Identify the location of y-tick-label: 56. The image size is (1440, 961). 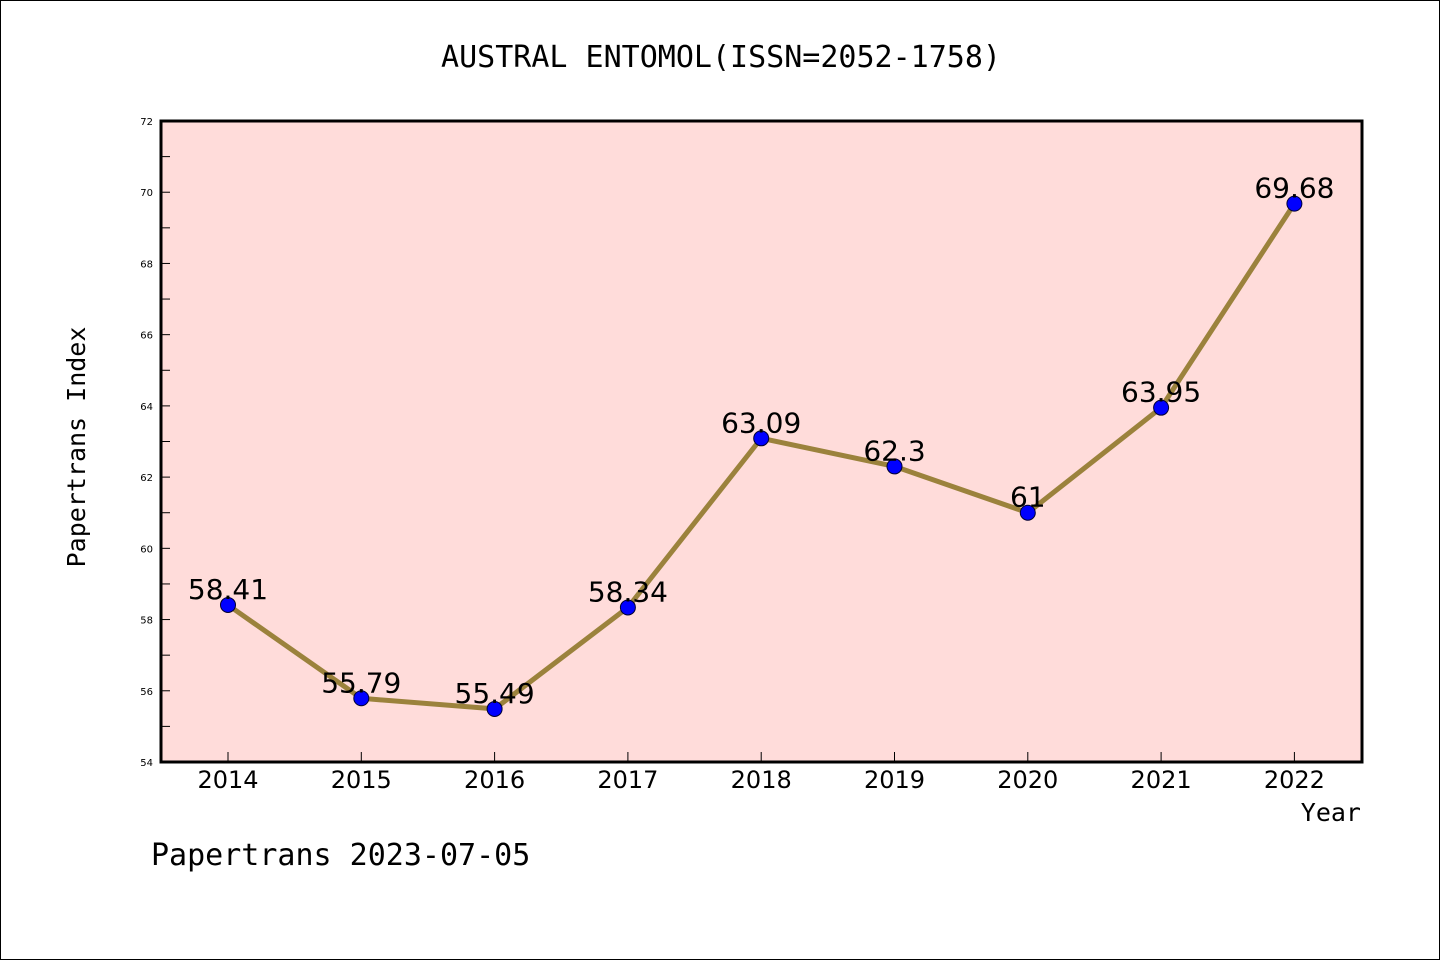
(146, 692).